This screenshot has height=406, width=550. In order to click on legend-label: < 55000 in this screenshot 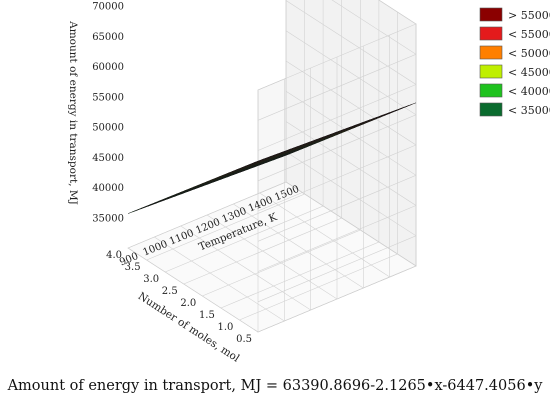, I will do `click(529, 34)`.